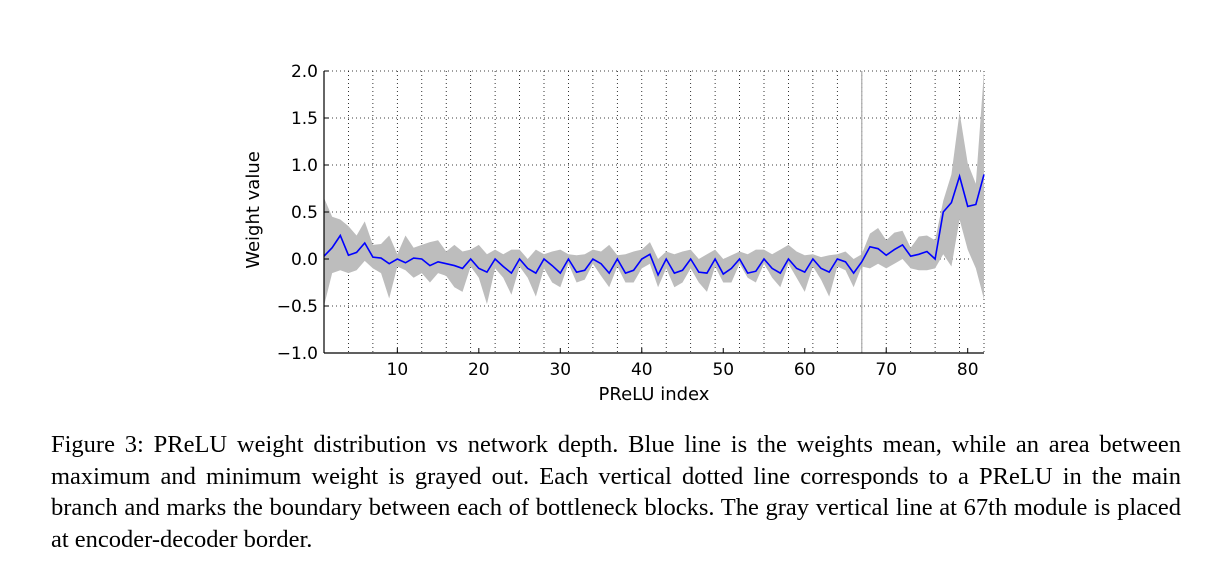  What do you see at coordinates (805, 370) in the screenshot?
I see `x-tick-label: 60` at bounding box center [805, 370].